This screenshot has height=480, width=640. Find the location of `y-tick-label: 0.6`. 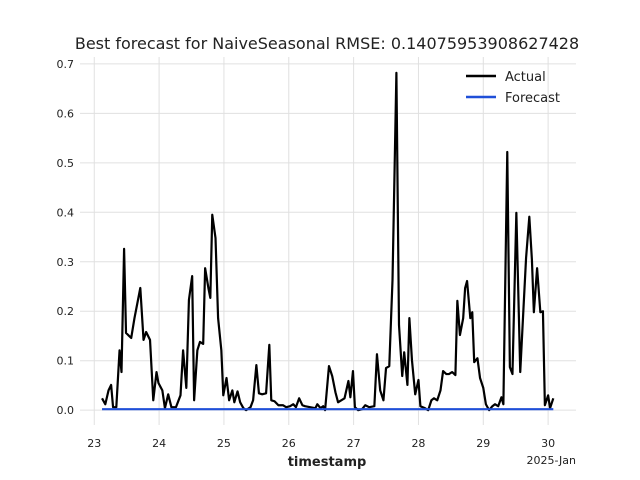

y-tick-label: 0.6 is located at coordinates (66, 113).